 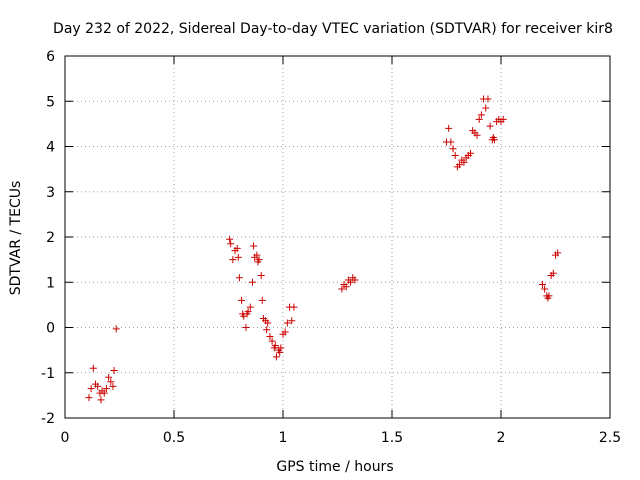 I want to click on x-axis-title: GPS time / hours, so click(x=334, y=467).